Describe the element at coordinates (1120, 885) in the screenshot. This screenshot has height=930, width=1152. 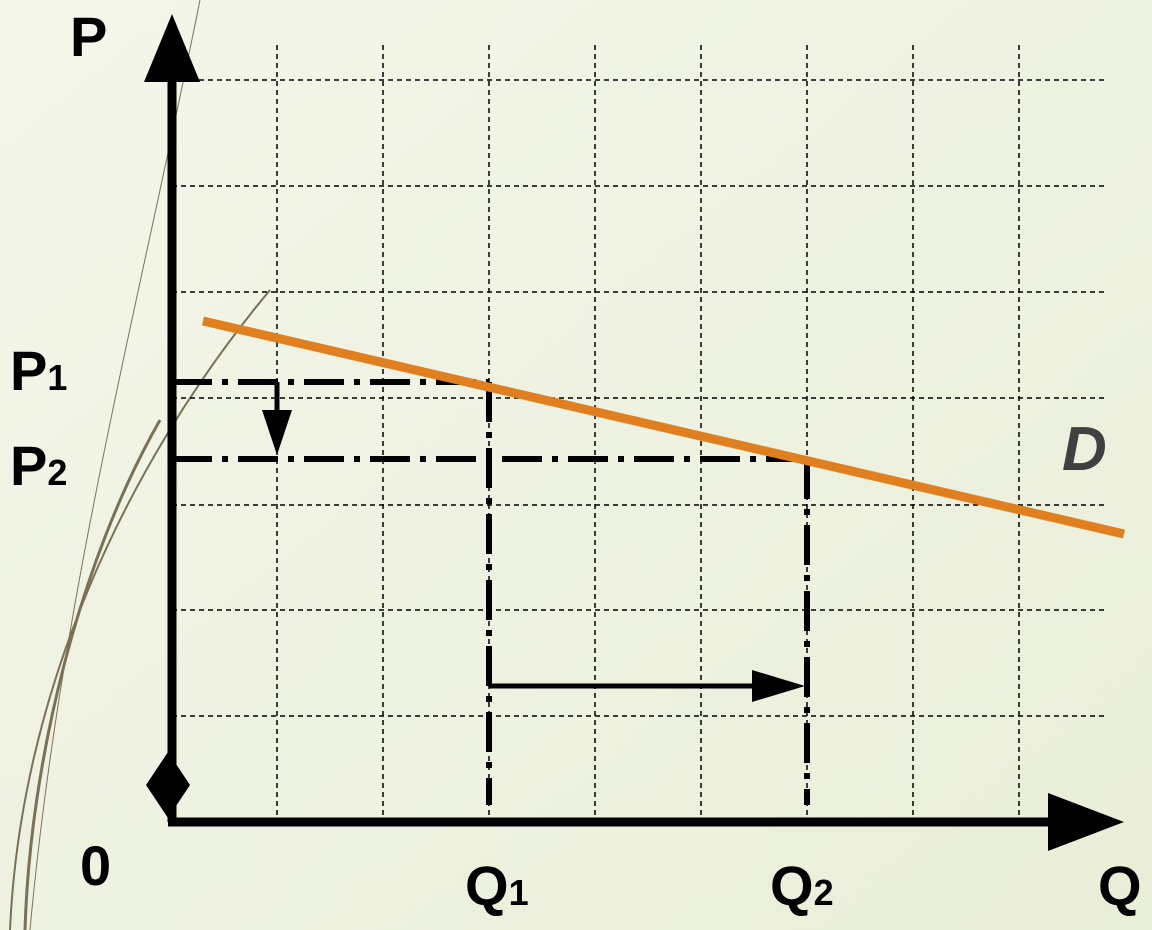
I see `x-axis-label: Q` at that location.